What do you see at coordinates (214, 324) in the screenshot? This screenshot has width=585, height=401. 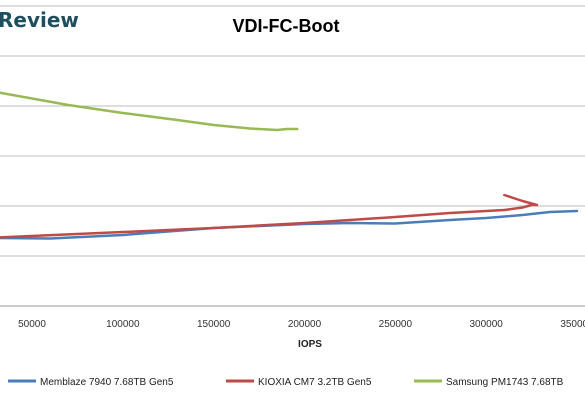 I see `x-tick-label: 150000` at bounding box center [214, 324].